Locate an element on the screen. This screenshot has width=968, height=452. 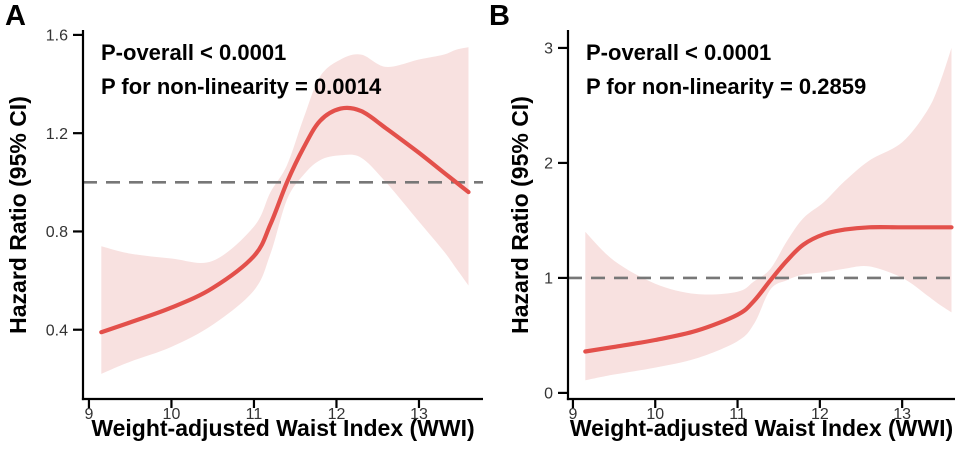
panel-b-p-overall: P-overall < 0.0001 is located at coordinates (679, 52).